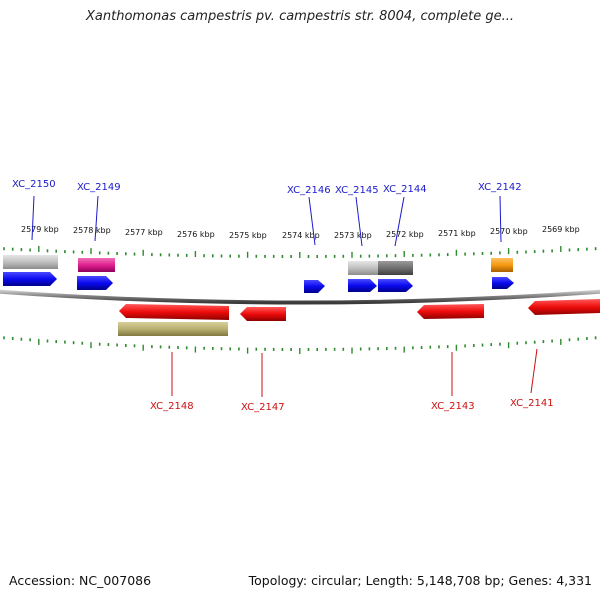  Describe the element at coordinates (405, 234) in the screenshot. I see `kbp-label: 2572 kbp` at that location.